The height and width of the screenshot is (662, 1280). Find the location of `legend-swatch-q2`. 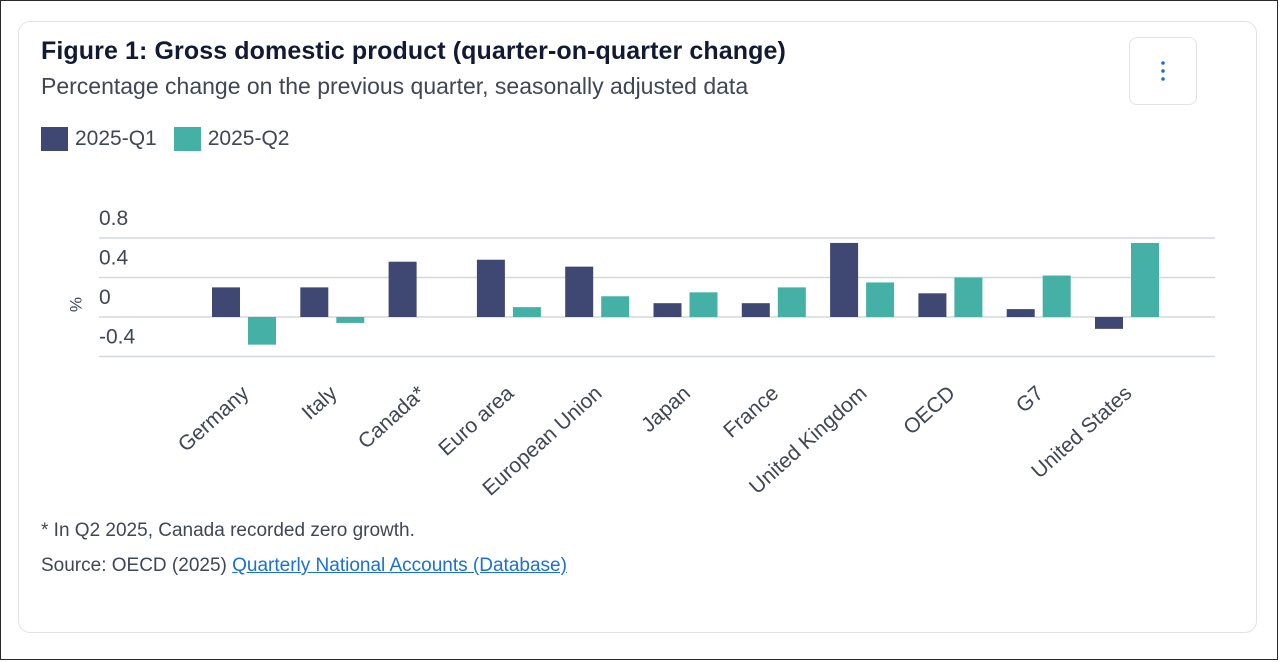

legend-swatch-q2 is located at coordinates (187, 139).